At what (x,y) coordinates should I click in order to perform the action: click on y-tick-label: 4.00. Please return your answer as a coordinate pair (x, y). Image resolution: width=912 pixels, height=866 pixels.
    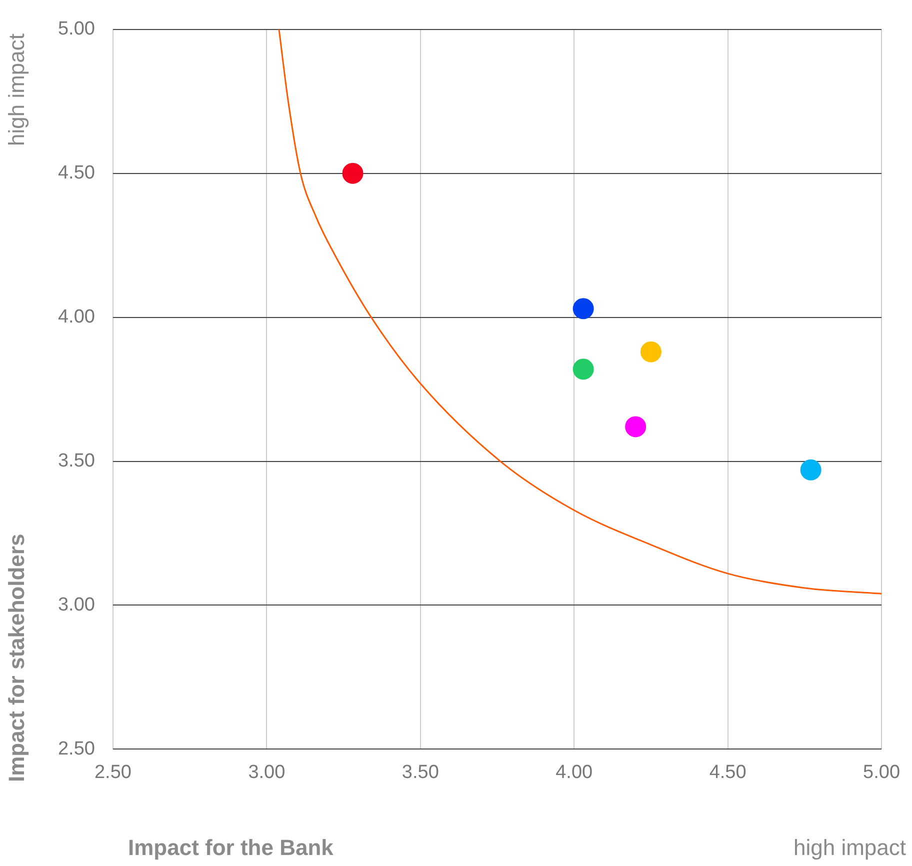
    Looking at the image, I should click on (76, 317).